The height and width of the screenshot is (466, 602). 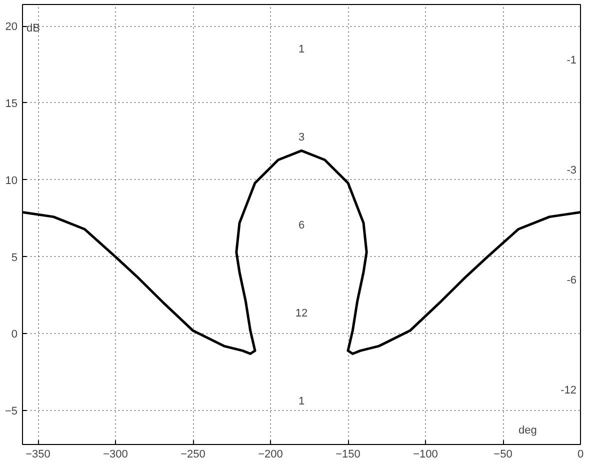 What do you see at coordinates (270, 454) in the screenshot?
I see `x-tick-label: −200` at bounding box center [270, 454].